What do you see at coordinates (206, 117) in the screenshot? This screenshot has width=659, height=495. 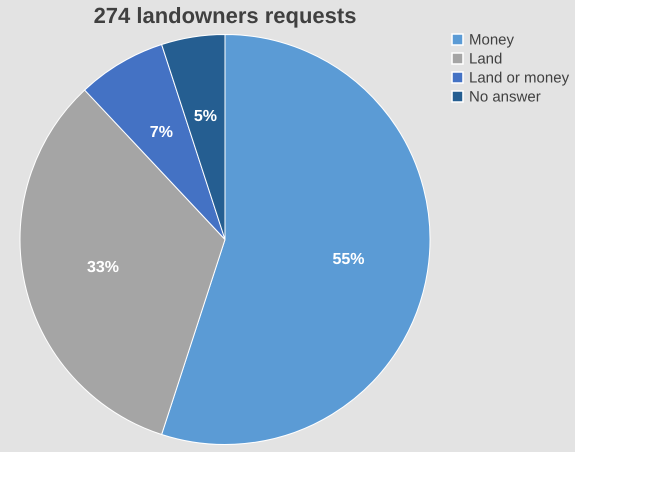 I see `data-label: 5%` at bounding box center [206, 117].